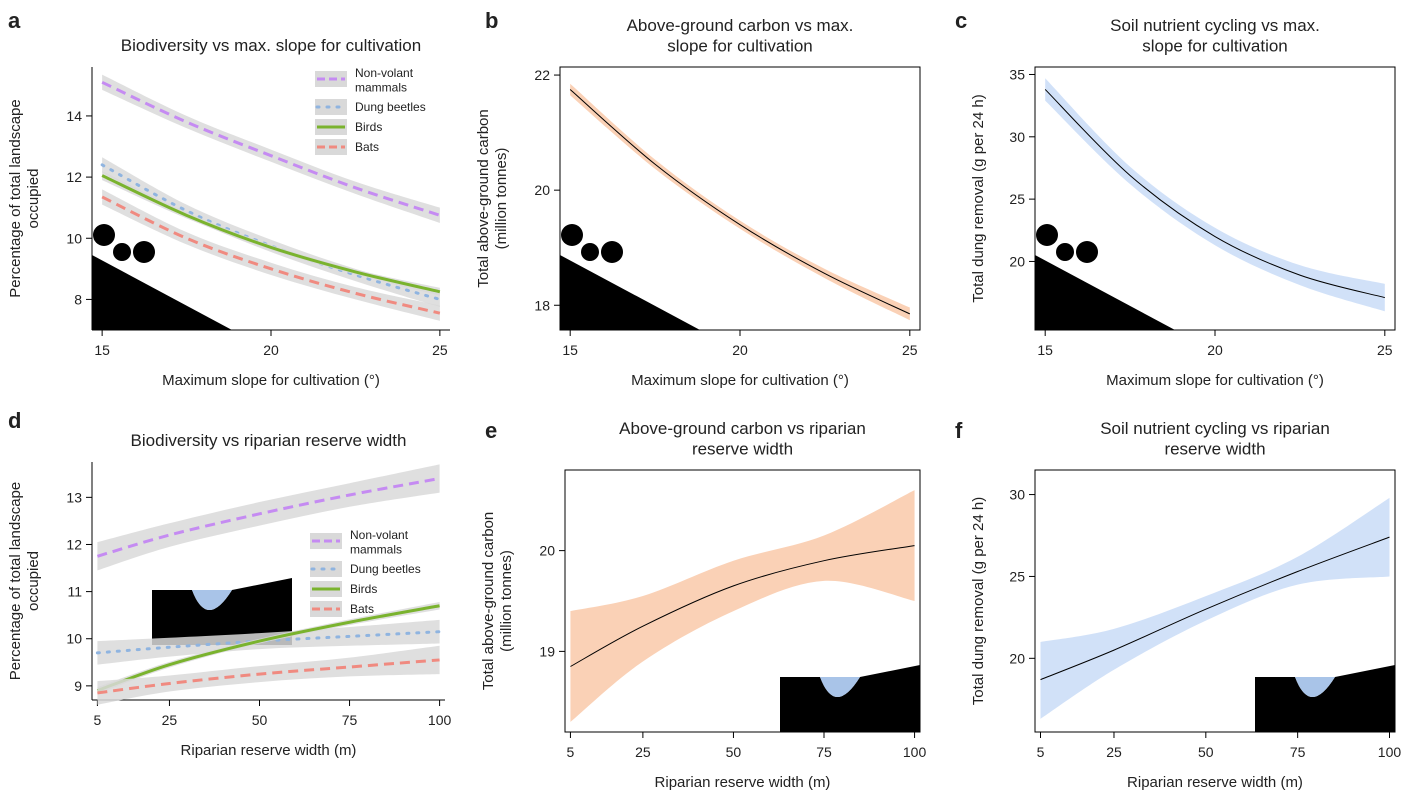 The image size is (1406, 796). Describe the element at coordinates (78, 299) in the screenshot. I see `y-tick-label: 8` at that location.